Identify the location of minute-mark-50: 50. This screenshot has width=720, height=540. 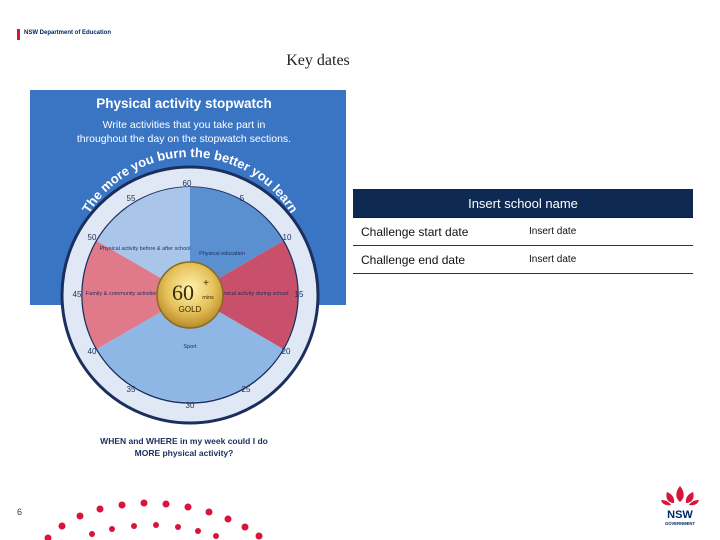
(92, 237).